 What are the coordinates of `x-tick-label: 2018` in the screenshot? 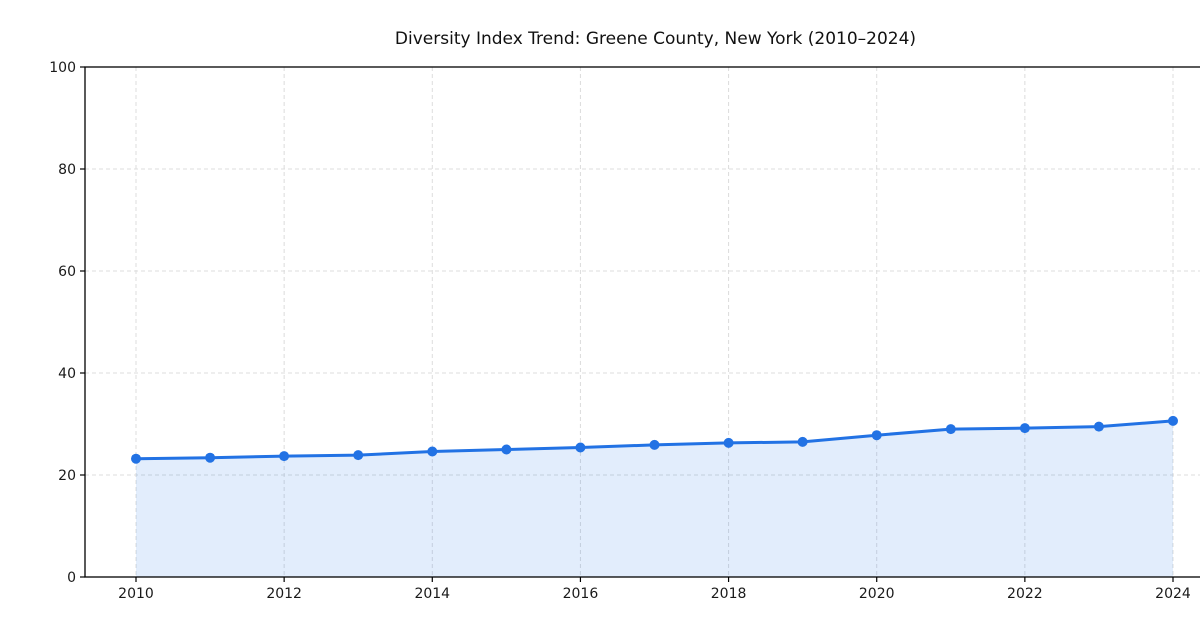 It's located at (729, 594).